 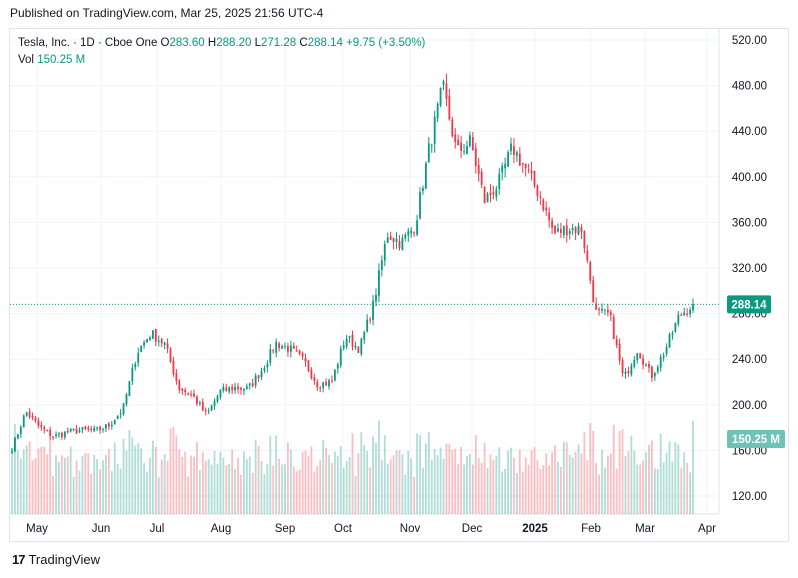 I want to click on x-tick-label: Jun, so click(x=101, y=529).